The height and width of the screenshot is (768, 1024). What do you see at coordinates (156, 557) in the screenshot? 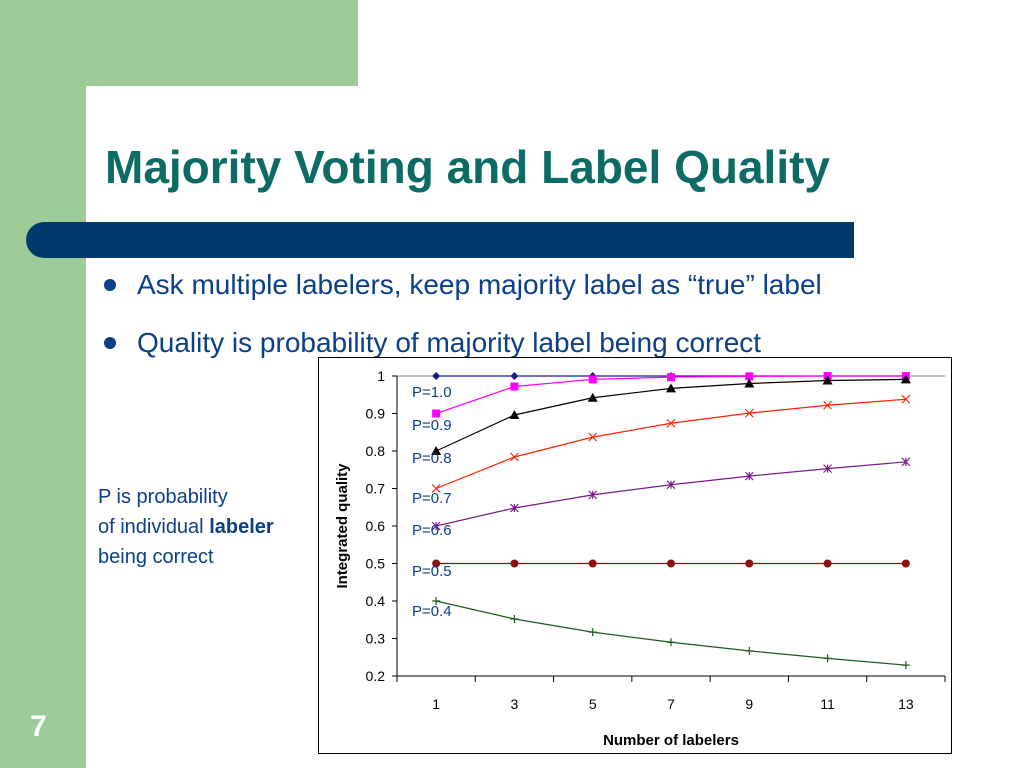
I see `side-note-line3: being correct` at bounding box center [156, 557].